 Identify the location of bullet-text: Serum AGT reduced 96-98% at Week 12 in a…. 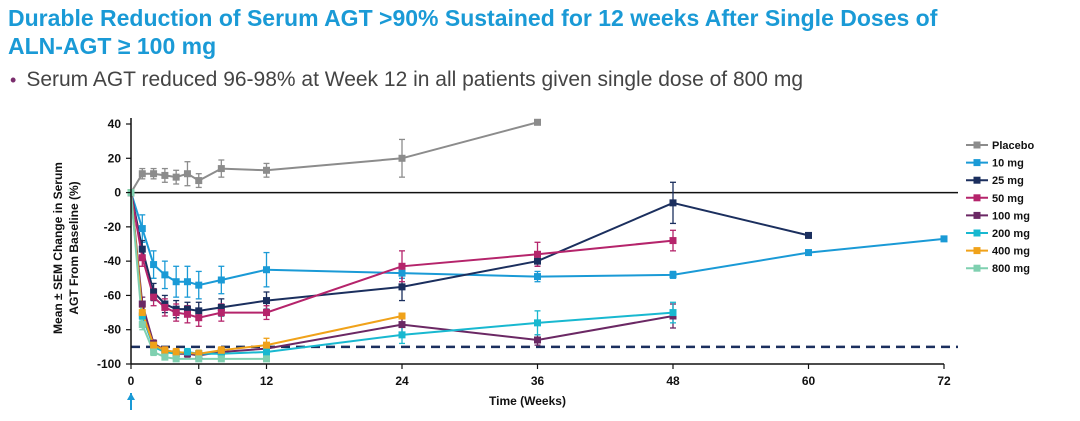
(414, 79).